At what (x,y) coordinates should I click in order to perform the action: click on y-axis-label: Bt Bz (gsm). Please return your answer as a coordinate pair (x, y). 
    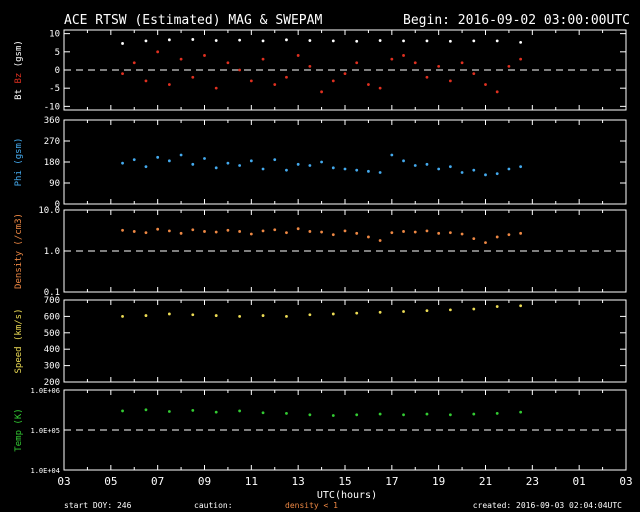
    Looking at the image, I should click on (19, 70).